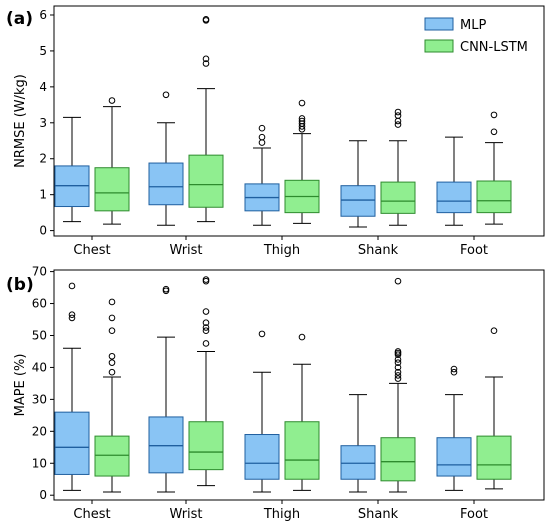  What do you see at coordinates (43, 195) in the screenshot?
I see `y-tick-label: 1` at bounding box center [43, 195].